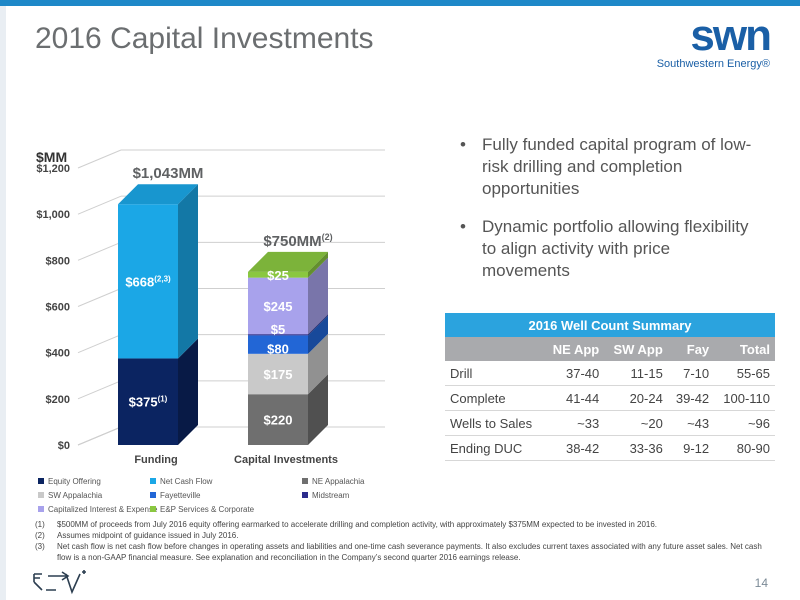 This screenshot has width=800, height=600. Describe the element at coordinates (58, 354) in the screenshot. I see `y-tick-label: $400` at that location.